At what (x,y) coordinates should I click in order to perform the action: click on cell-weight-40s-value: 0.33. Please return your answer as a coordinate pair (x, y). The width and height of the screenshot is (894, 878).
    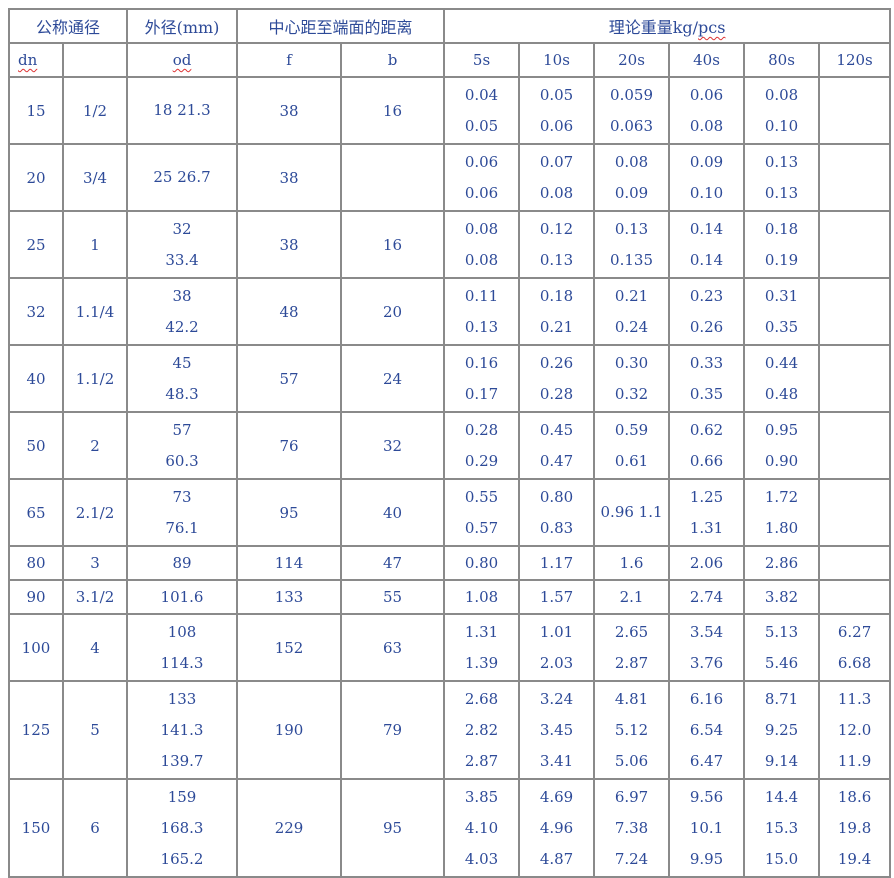
    Looking at the image, I should click on (706, 362).